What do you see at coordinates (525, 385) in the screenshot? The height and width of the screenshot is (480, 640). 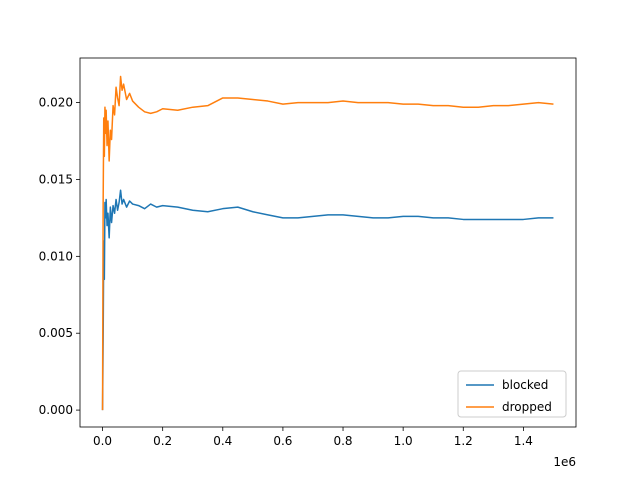 I see `legend-label-blocked: blocked` at bounding box center [525, 385].